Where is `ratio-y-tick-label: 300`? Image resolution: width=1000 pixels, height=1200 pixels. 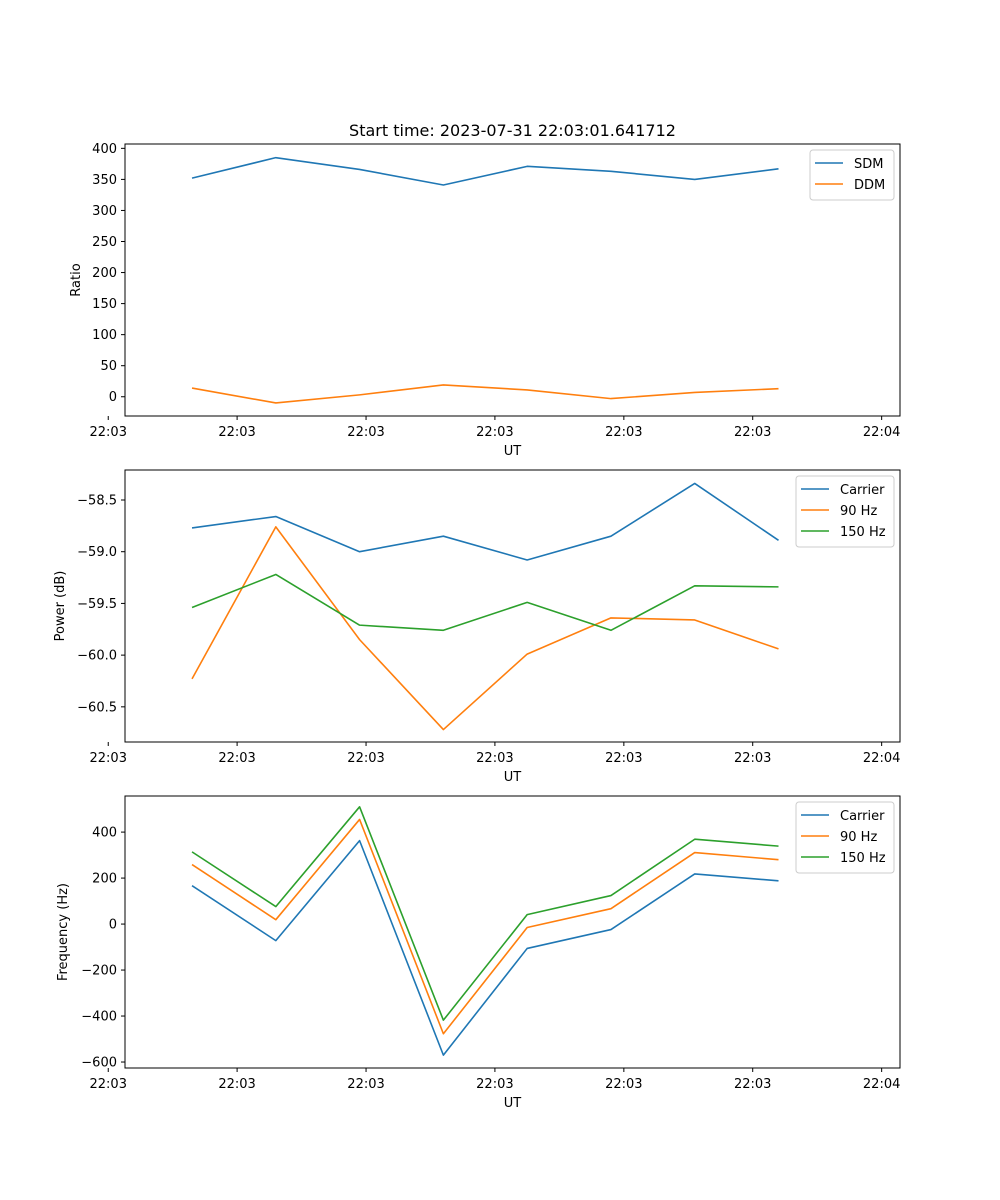
ratio-y-tick-label: 300 is located at coordinates (104, 211).